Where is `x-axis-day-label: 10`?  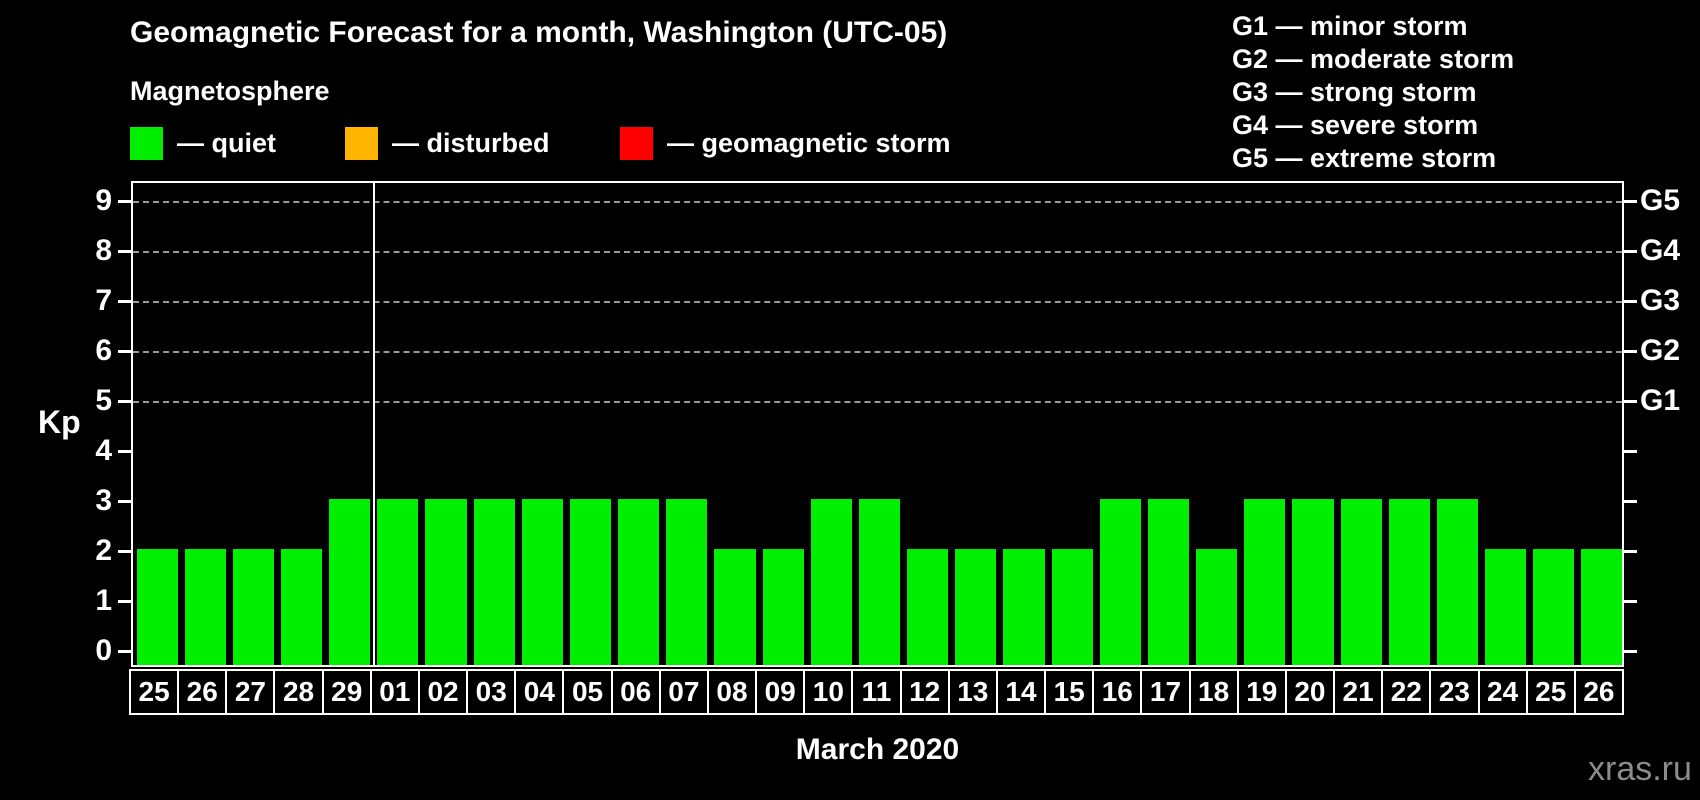
x-axis-day-label: 10 is located at coordinates (828, 692).